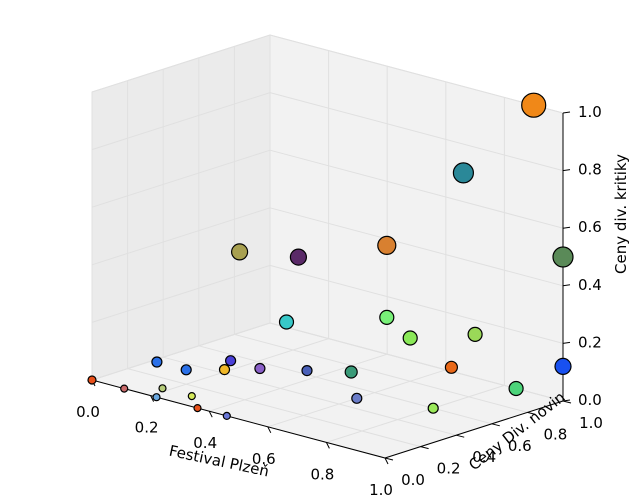 This screenshot has height=500, width=640. What do you see at coordinates (413, 480) in the screenshot?
I see `y-tick-label: 0.0` at bounding box center [413, 480].